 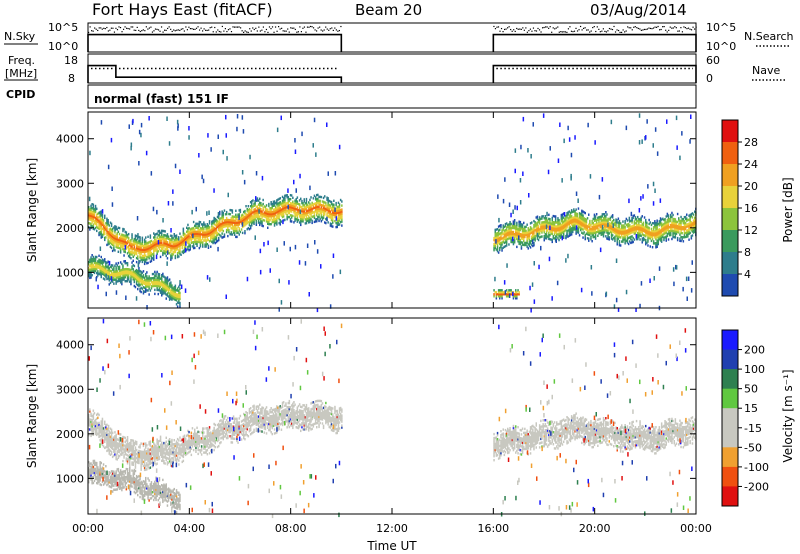 I want to click on power-ytick-label: 2000, so click(x=70, y=228).